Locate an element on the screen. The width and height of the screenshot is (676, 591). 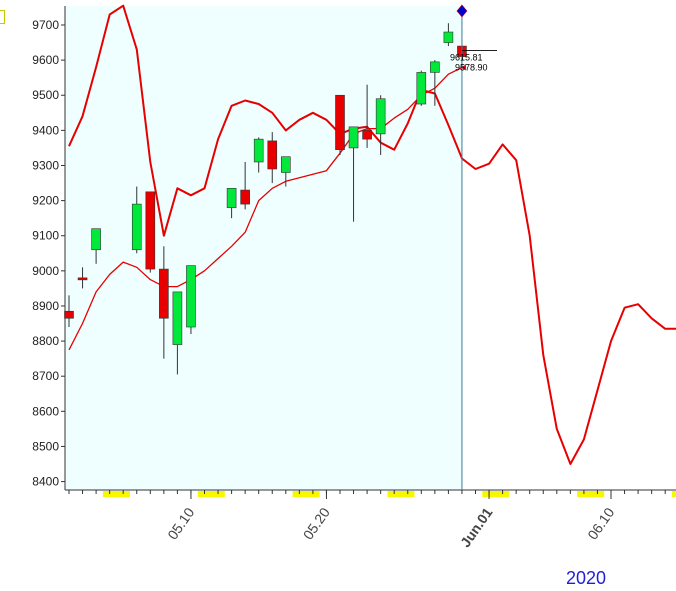
year-label: 2020 is located at coordinates (586, 578).